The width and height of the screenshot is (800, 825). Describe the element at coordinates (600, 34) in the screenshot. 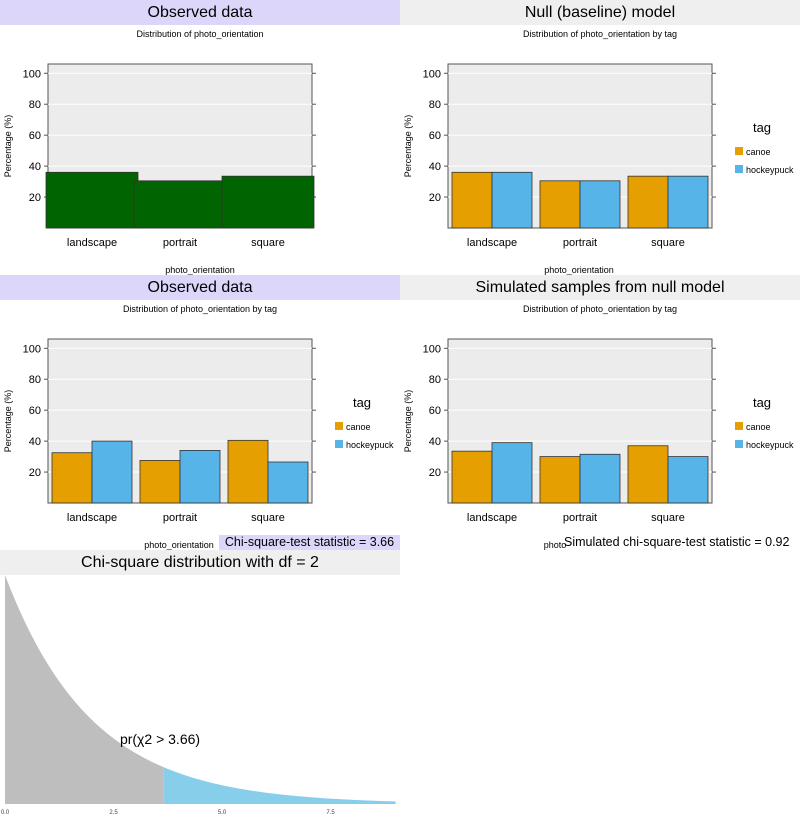

I see `panel-2-subtitle: Distribution of photo_orientation by tag` at that location.